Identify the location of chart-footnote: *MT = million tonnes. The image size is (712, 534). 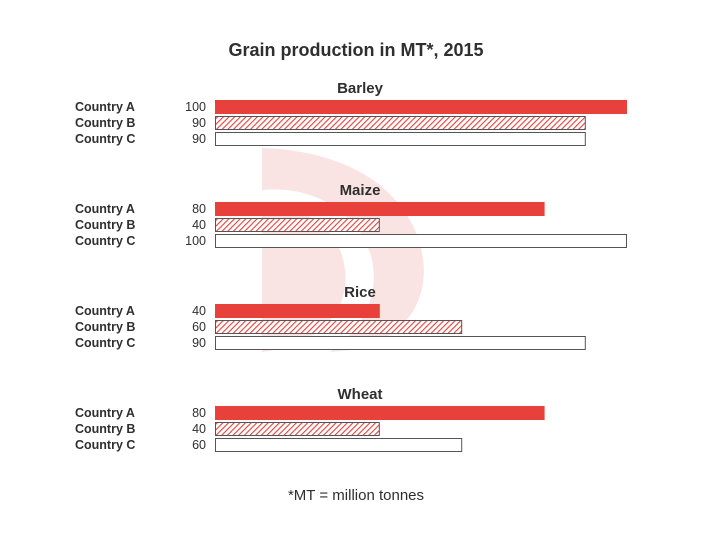
(356, 495).